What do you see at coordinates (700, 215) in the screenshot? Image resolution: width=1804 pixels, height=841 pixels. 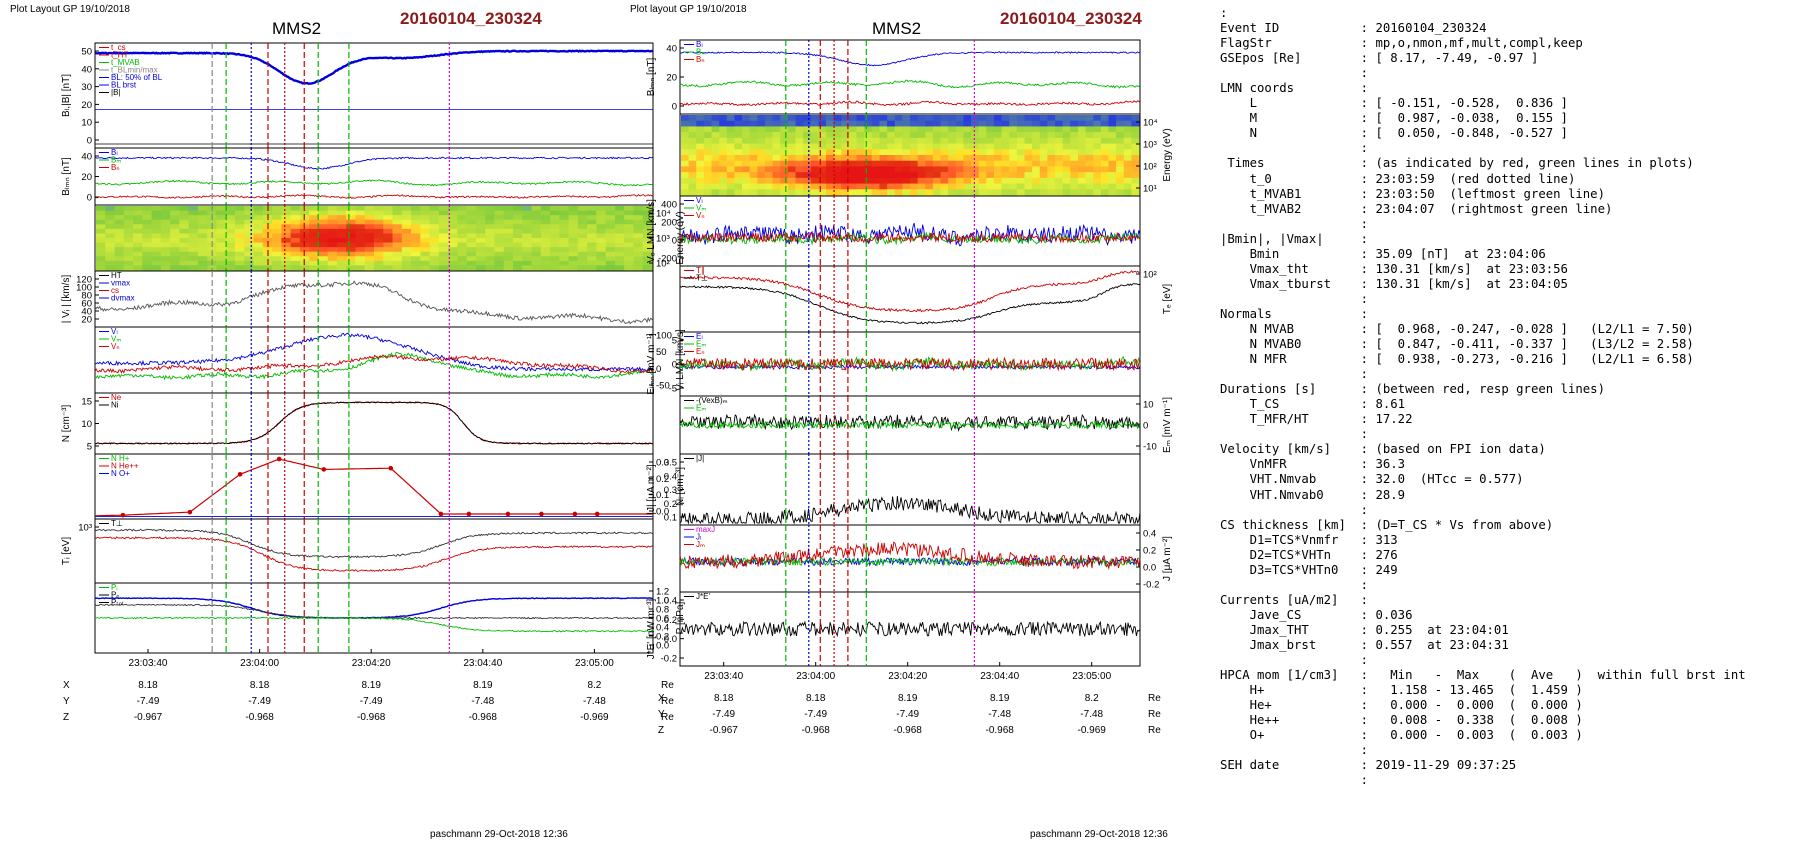 I see `legend-Ve-2: Vₙ` at bounding box center [700, 215].